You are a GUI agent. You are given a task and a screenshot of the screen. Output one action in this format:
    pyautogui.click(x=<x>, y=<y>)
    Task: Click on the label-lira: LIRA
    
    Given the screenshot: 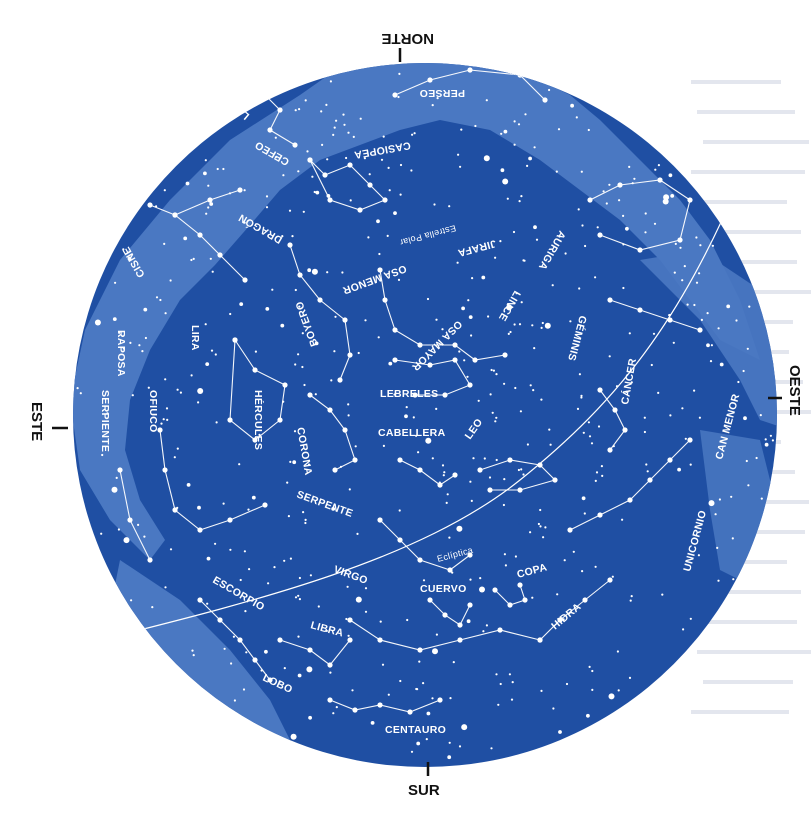 What is the action you would take?
    pyautogui.click(x=195, y=338)
    